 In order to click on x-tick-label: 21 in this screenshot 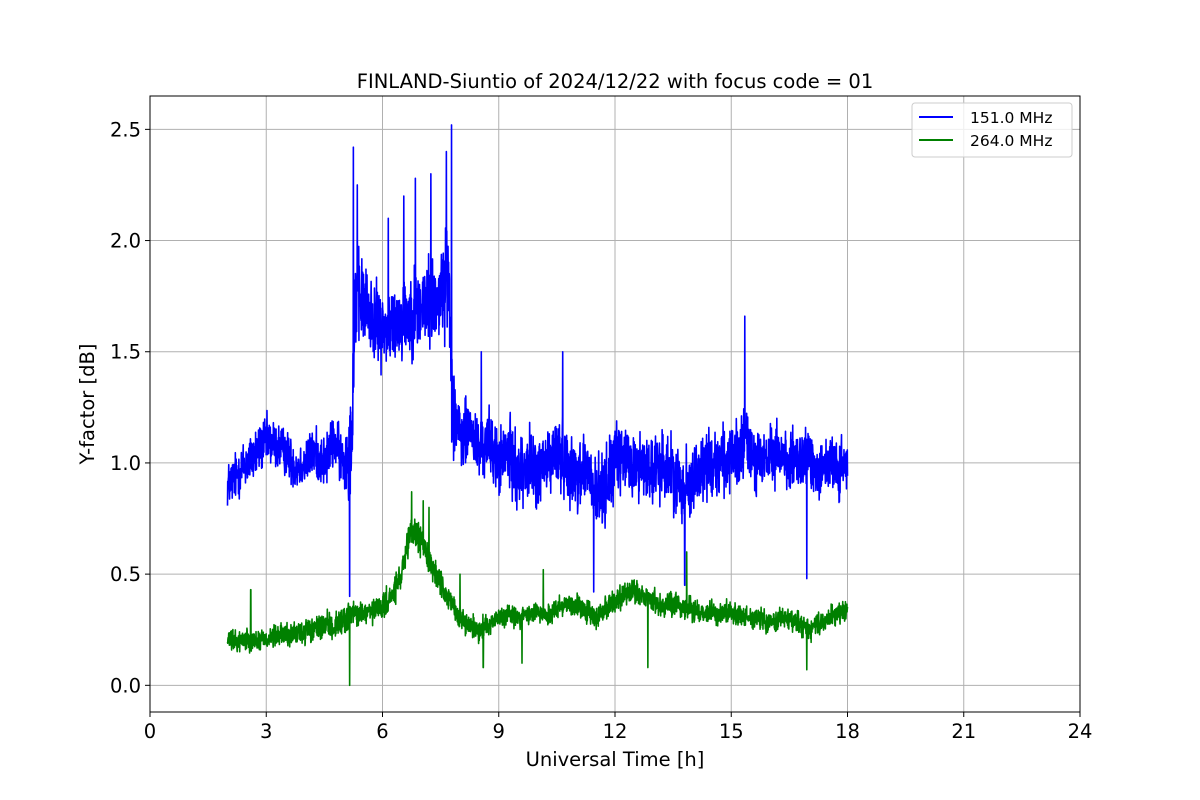, I will do `click(963, 731)`.